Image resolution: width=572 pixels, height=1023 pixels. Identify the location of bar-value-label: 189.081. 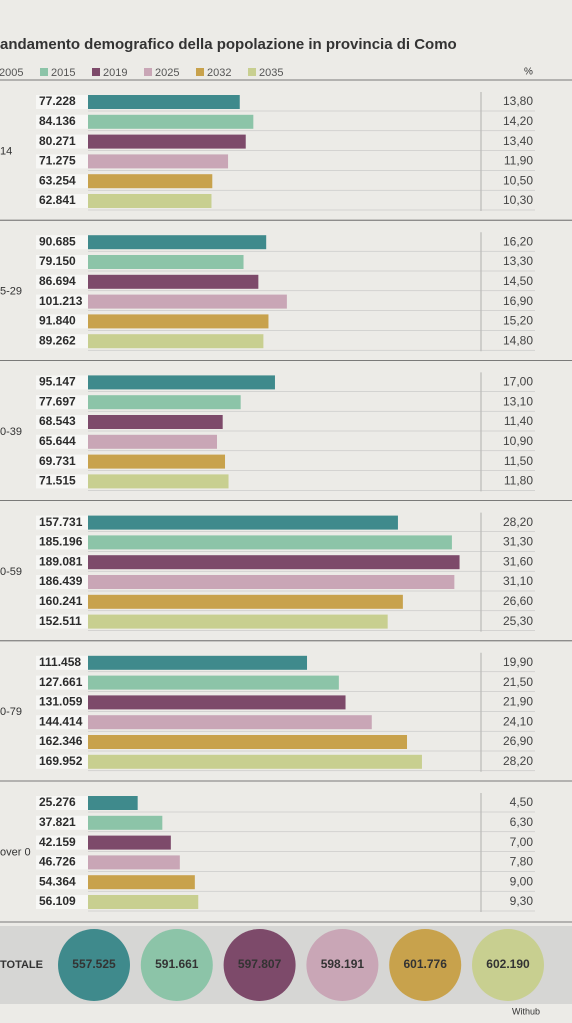
(61, 561).